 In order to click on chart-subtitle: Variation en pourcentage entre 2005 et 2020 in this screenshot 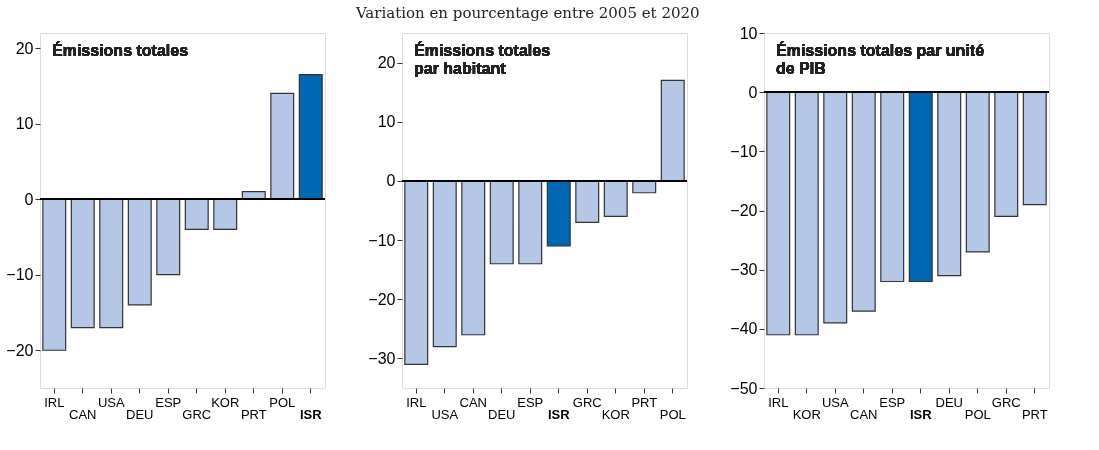, I will do `click(527, 12)`.